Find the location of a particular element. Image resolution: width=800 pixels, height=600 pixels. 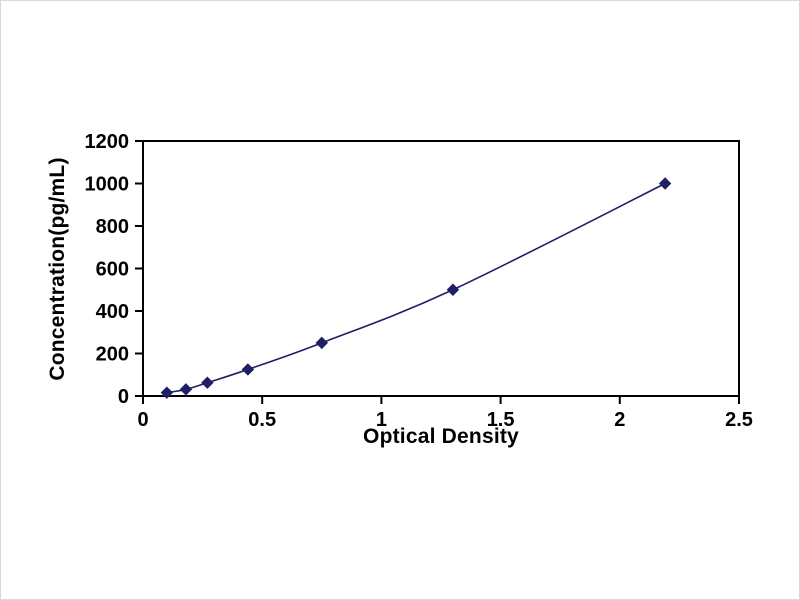

y-axis-tick-label: 0 is located at coordinates (123, 397).